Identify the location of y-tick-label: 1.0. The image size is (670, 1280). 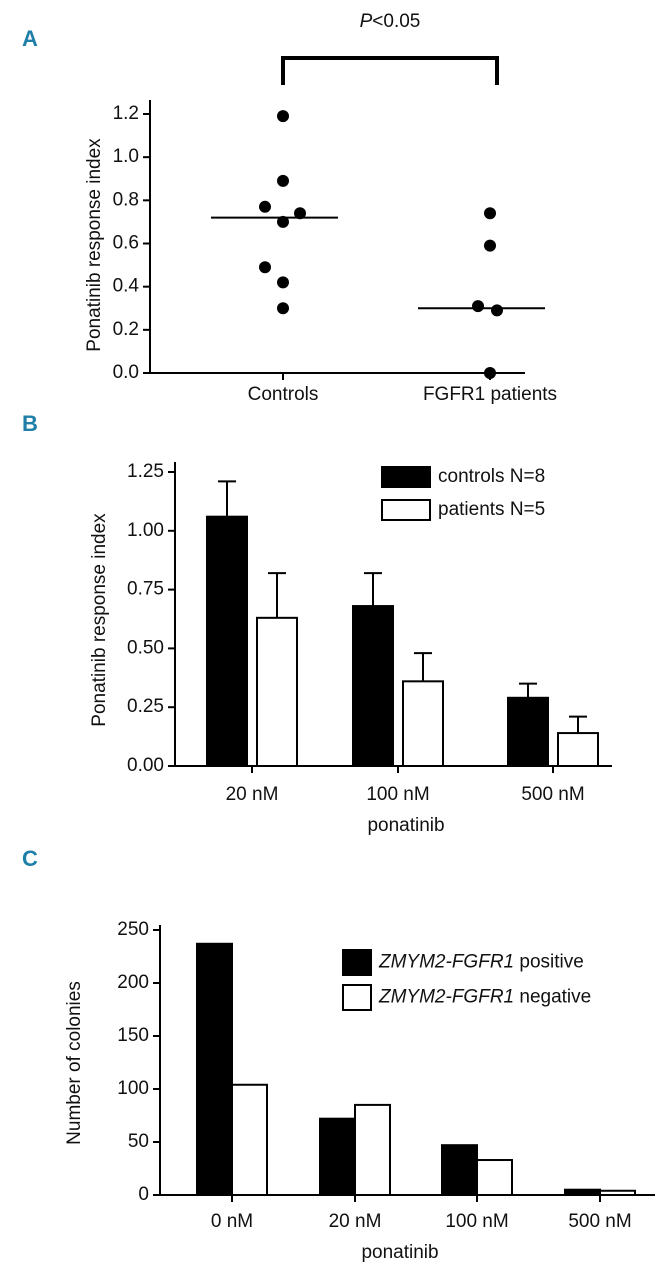
(126, 156).